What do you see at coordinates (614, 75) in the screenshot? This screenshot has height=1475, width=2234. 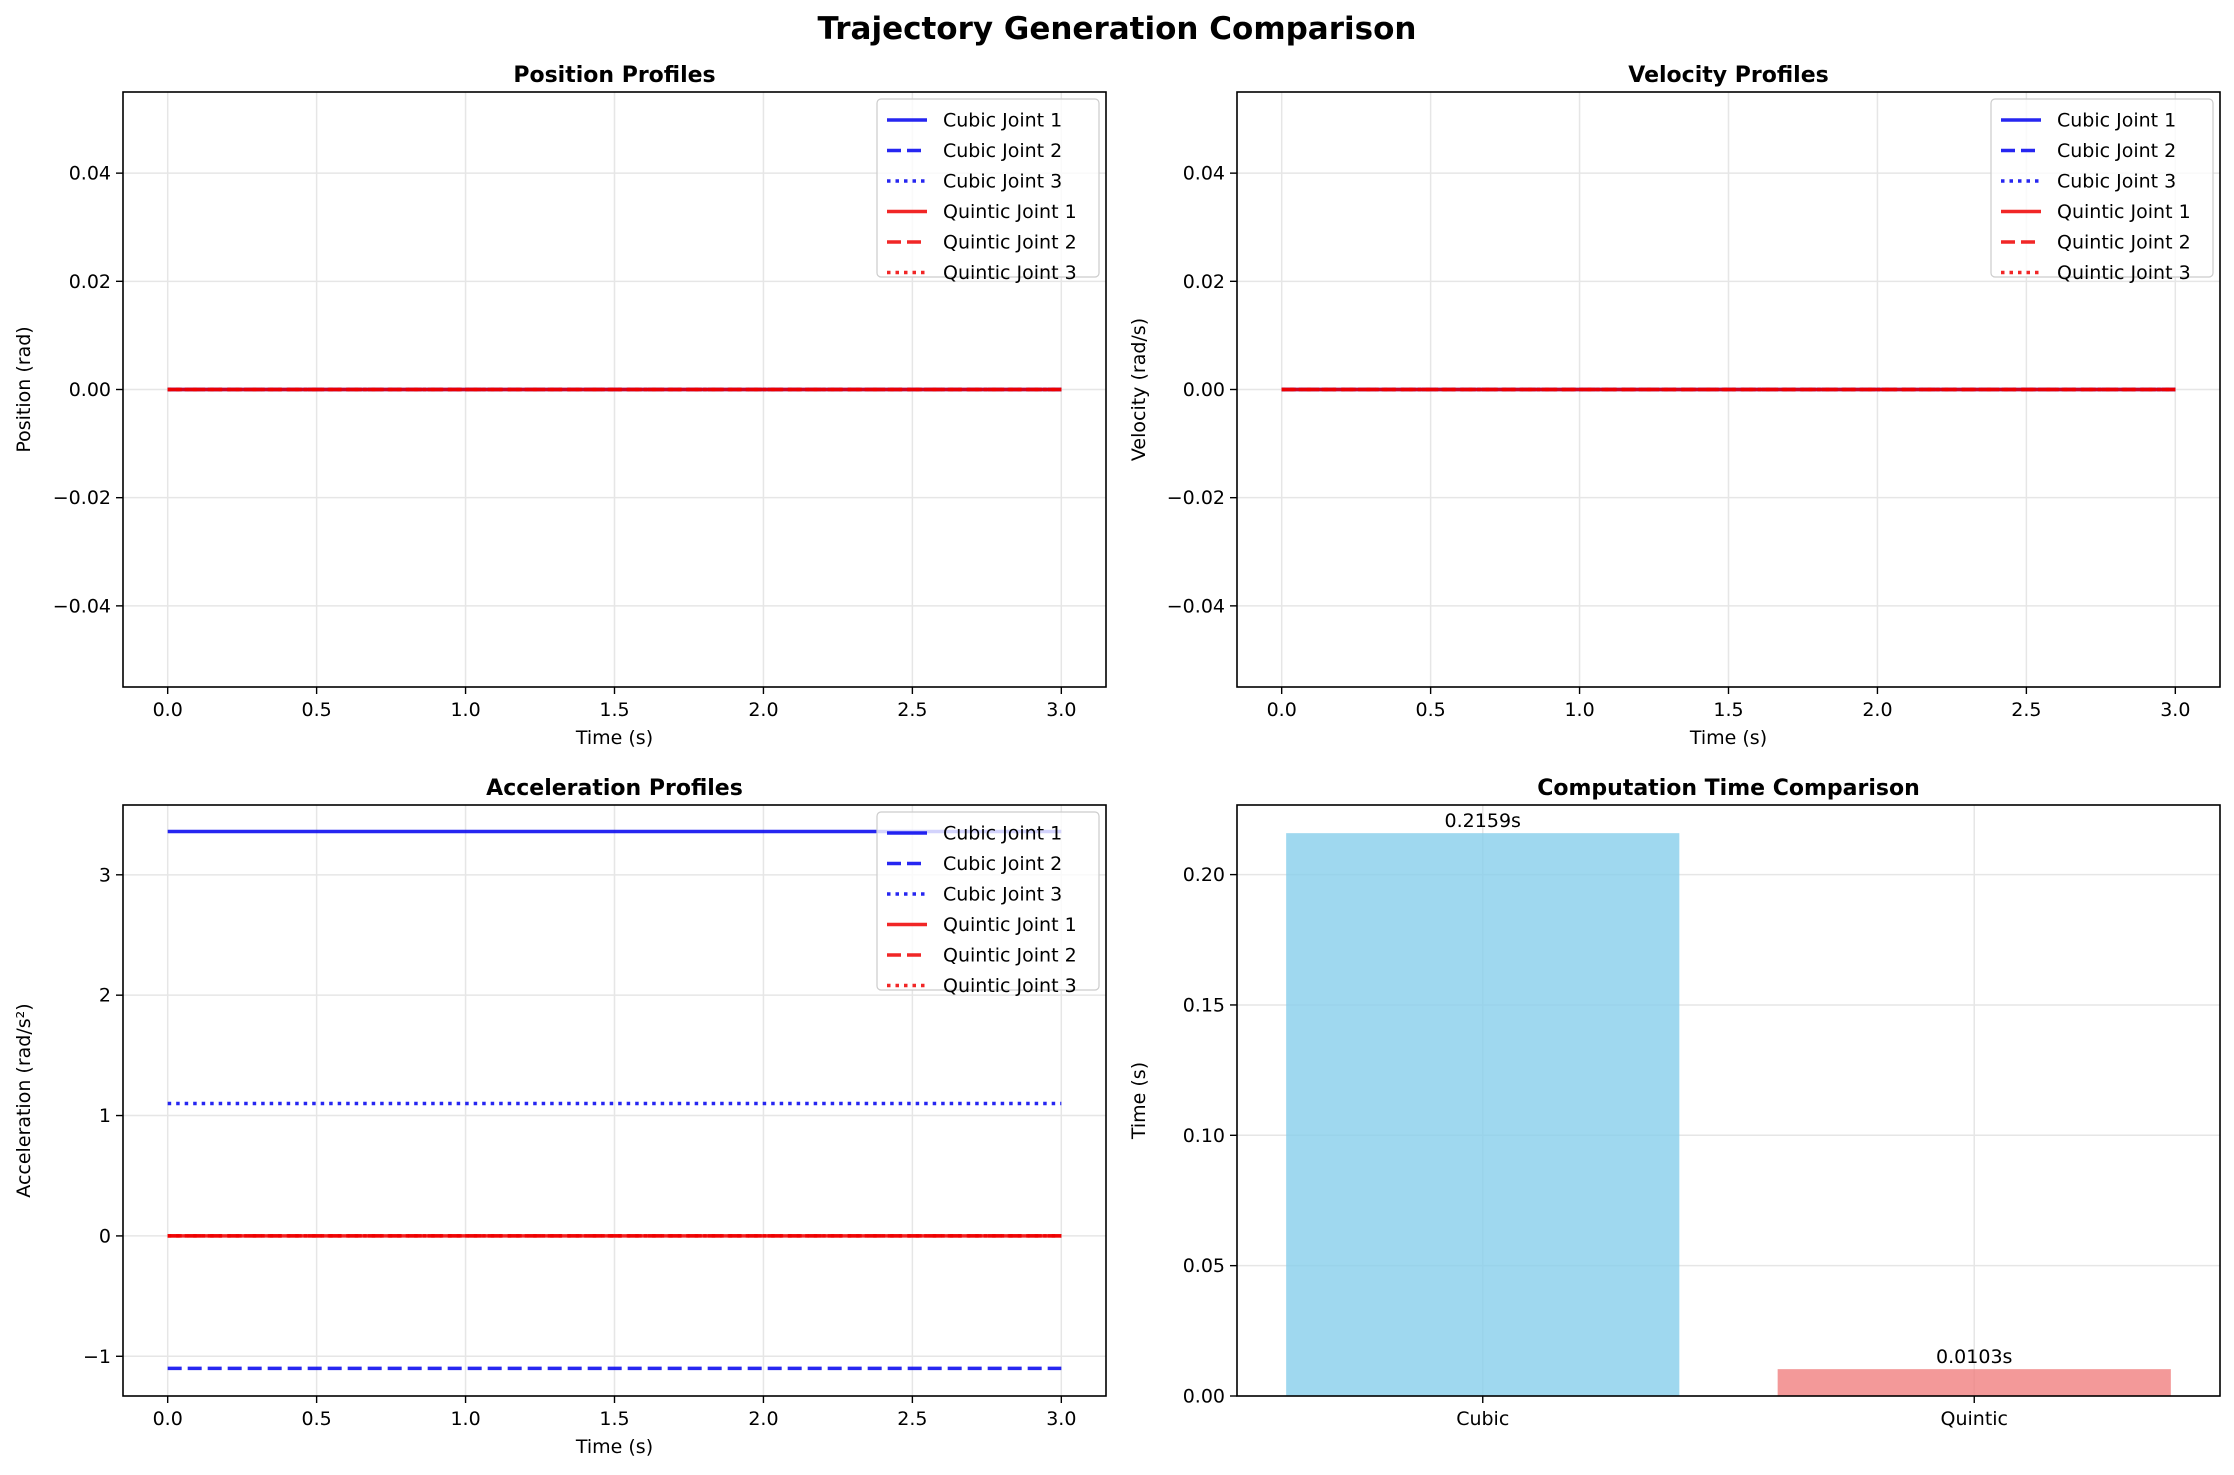 I see `chart-title: Position Profiles` at bounding box center [614, 75].